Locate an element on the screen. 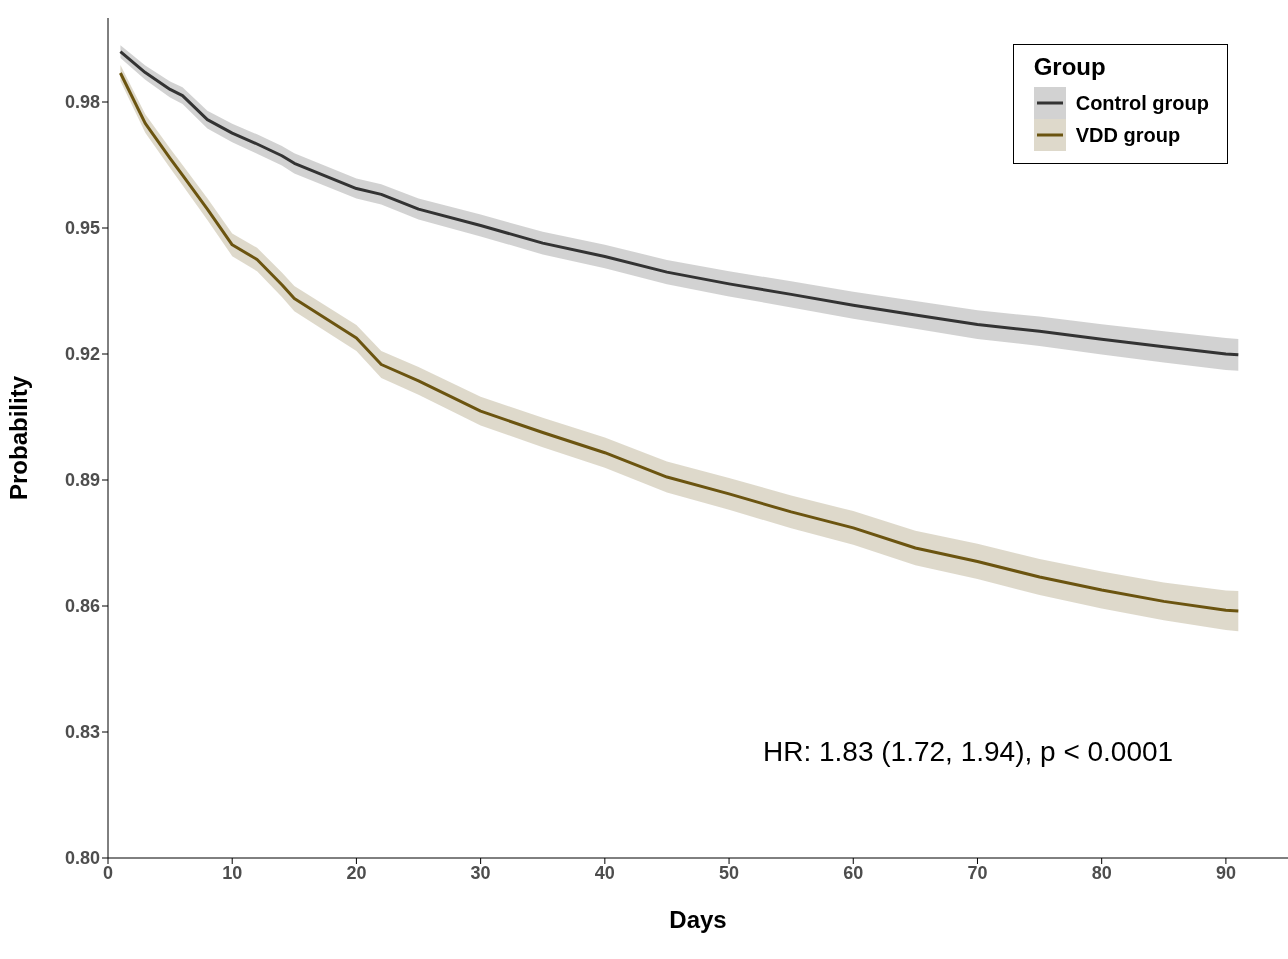 This screenshot has height=959, width=1288. y-tick-label: 0.92 is located at coordinates (82, 354).